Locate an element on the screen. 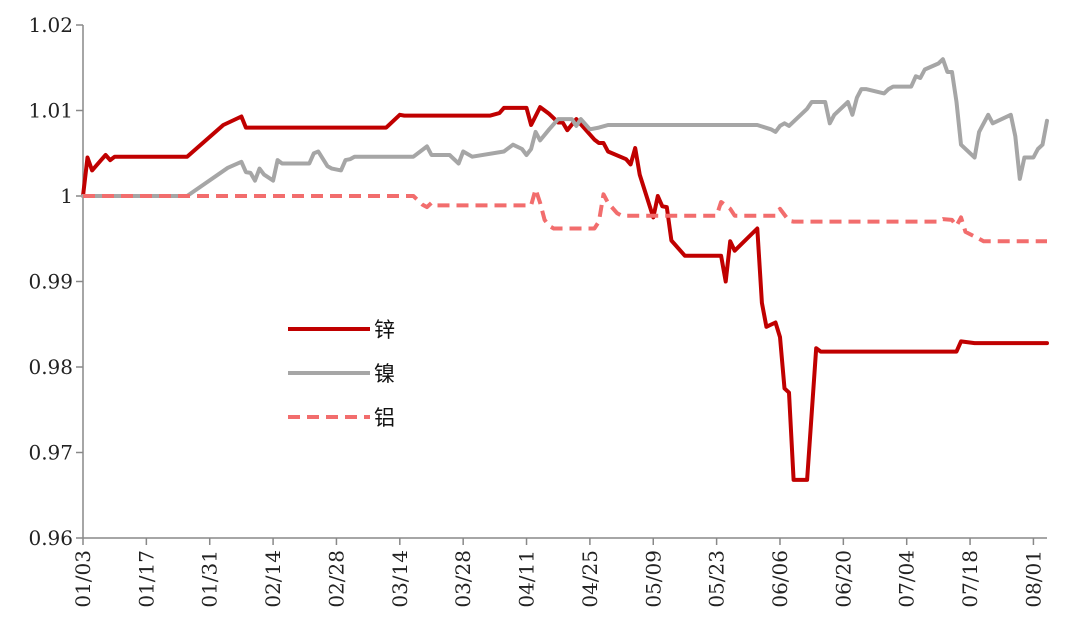  x-tick-label: 02/28 is located at coordinates (336, 579).